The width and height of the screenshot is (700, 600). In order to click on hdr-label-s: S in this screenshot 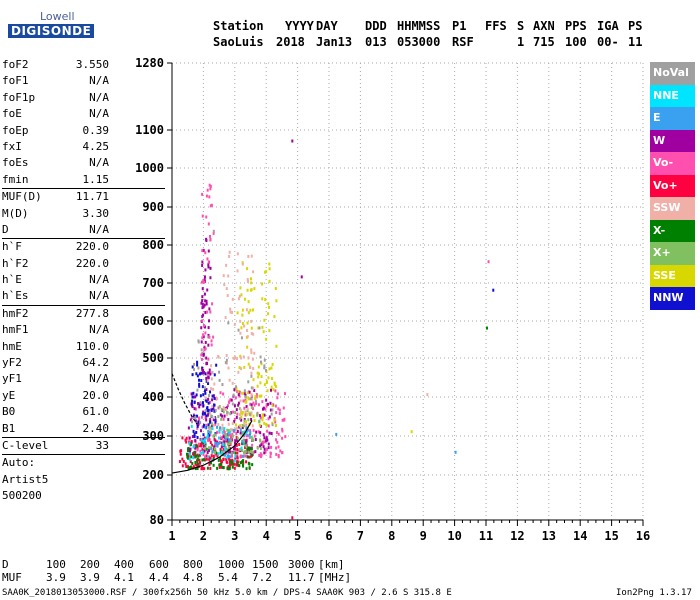, I will do `click(521, 26)`.